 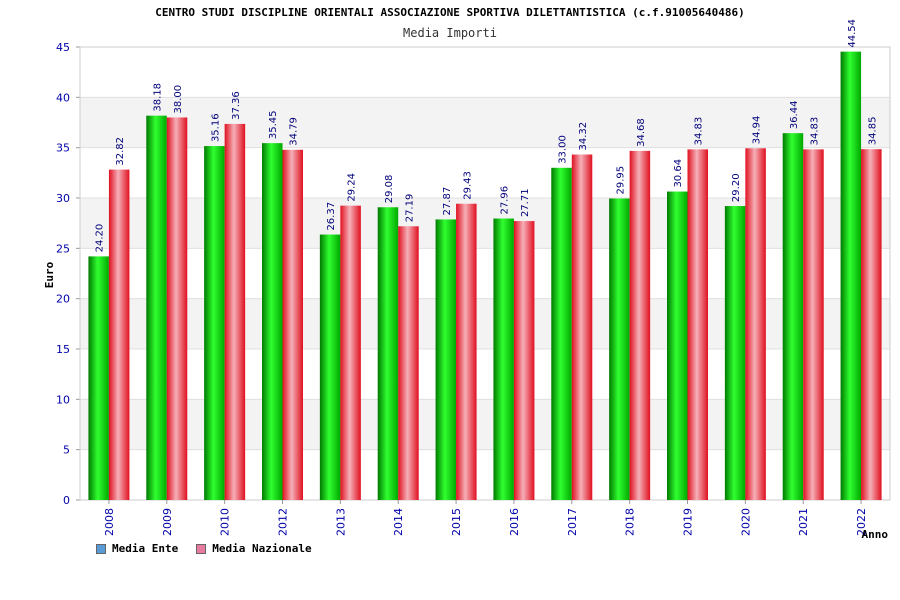 I want to click on data-label-media-nazionale: 34.94, so click(x=757, y=130).